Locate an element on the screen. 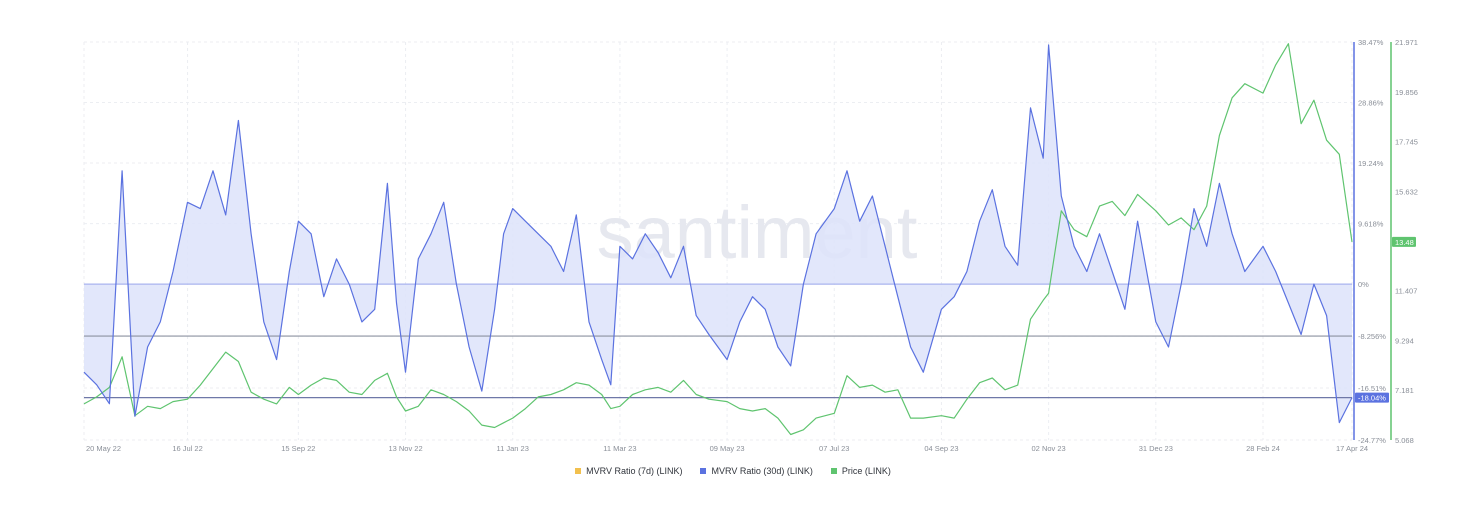 Image resolution: width=1466 pixels, height=506 pixels. legend-label-price: Price (LINK) is located at coordinates (866, 471).